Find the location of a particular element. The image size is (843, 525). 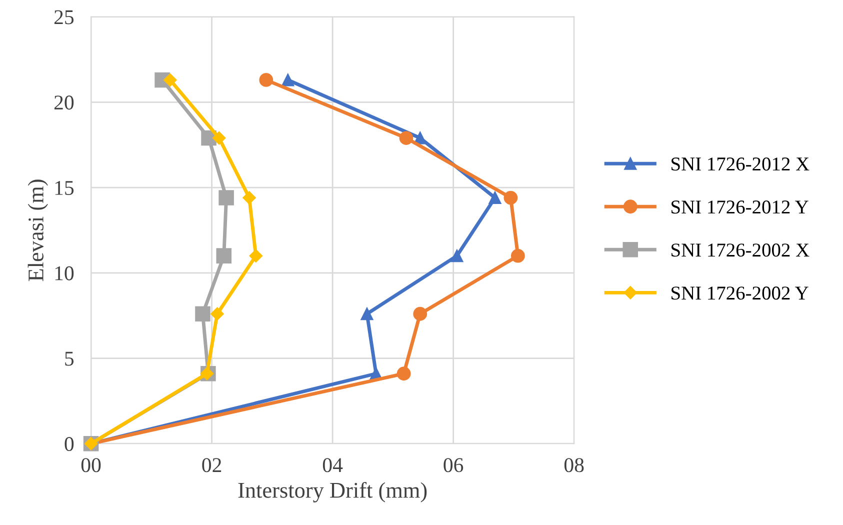

y-tick-label: 25 is located at coordinates (64, 17).